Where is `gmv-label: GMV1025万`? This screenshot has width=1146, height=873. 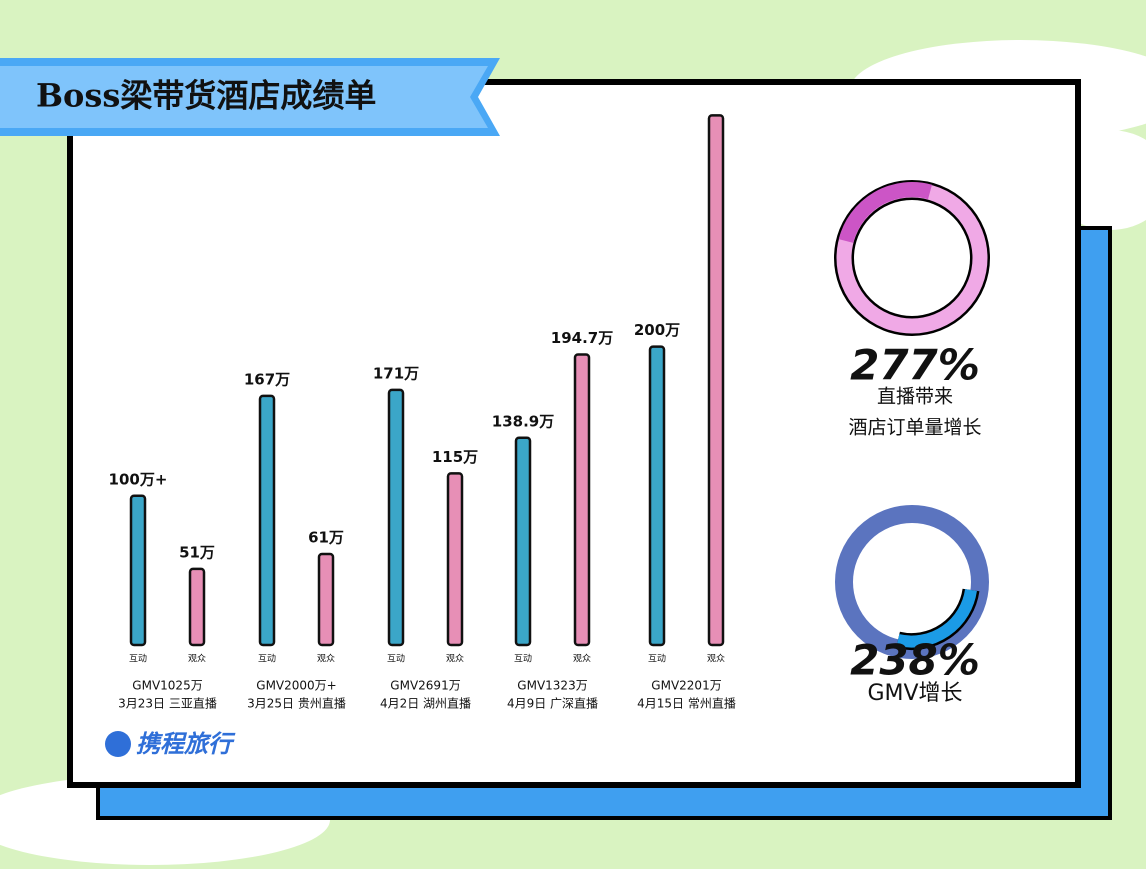
gmv-label: GMV1025万 is located at coordinates (167, 686).